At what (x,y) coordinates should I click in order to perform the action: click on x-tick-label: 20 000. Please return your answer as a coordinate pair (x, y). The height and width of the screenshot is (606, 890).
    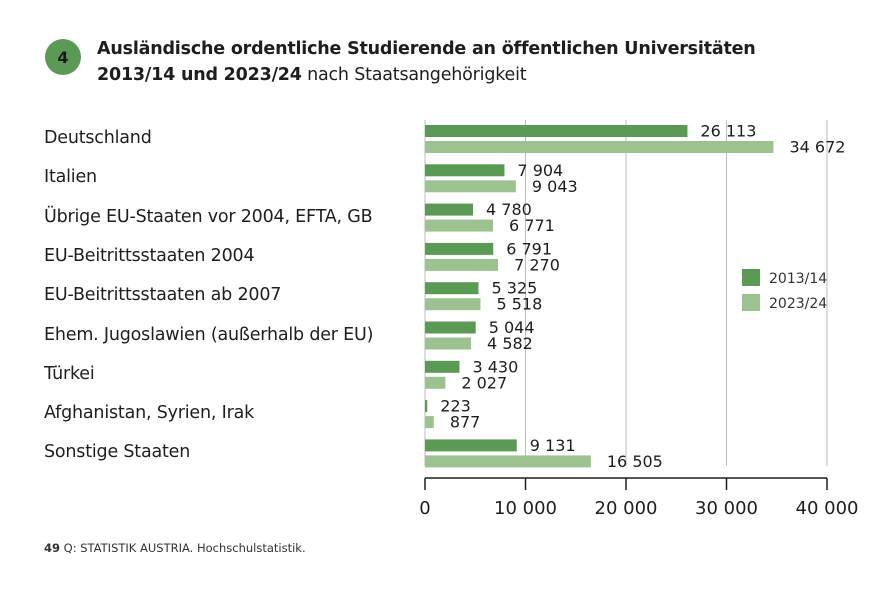
    Looking at the image, I should click on (626, 508).